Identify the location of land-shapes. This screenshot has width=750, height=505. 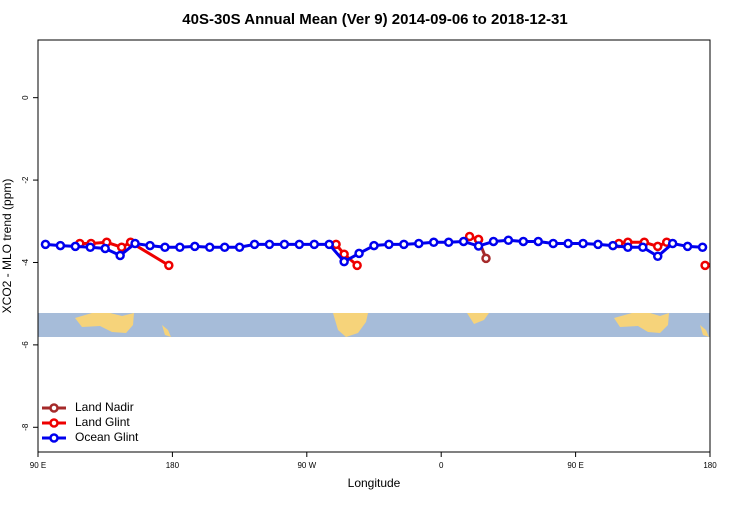
(392, 325).